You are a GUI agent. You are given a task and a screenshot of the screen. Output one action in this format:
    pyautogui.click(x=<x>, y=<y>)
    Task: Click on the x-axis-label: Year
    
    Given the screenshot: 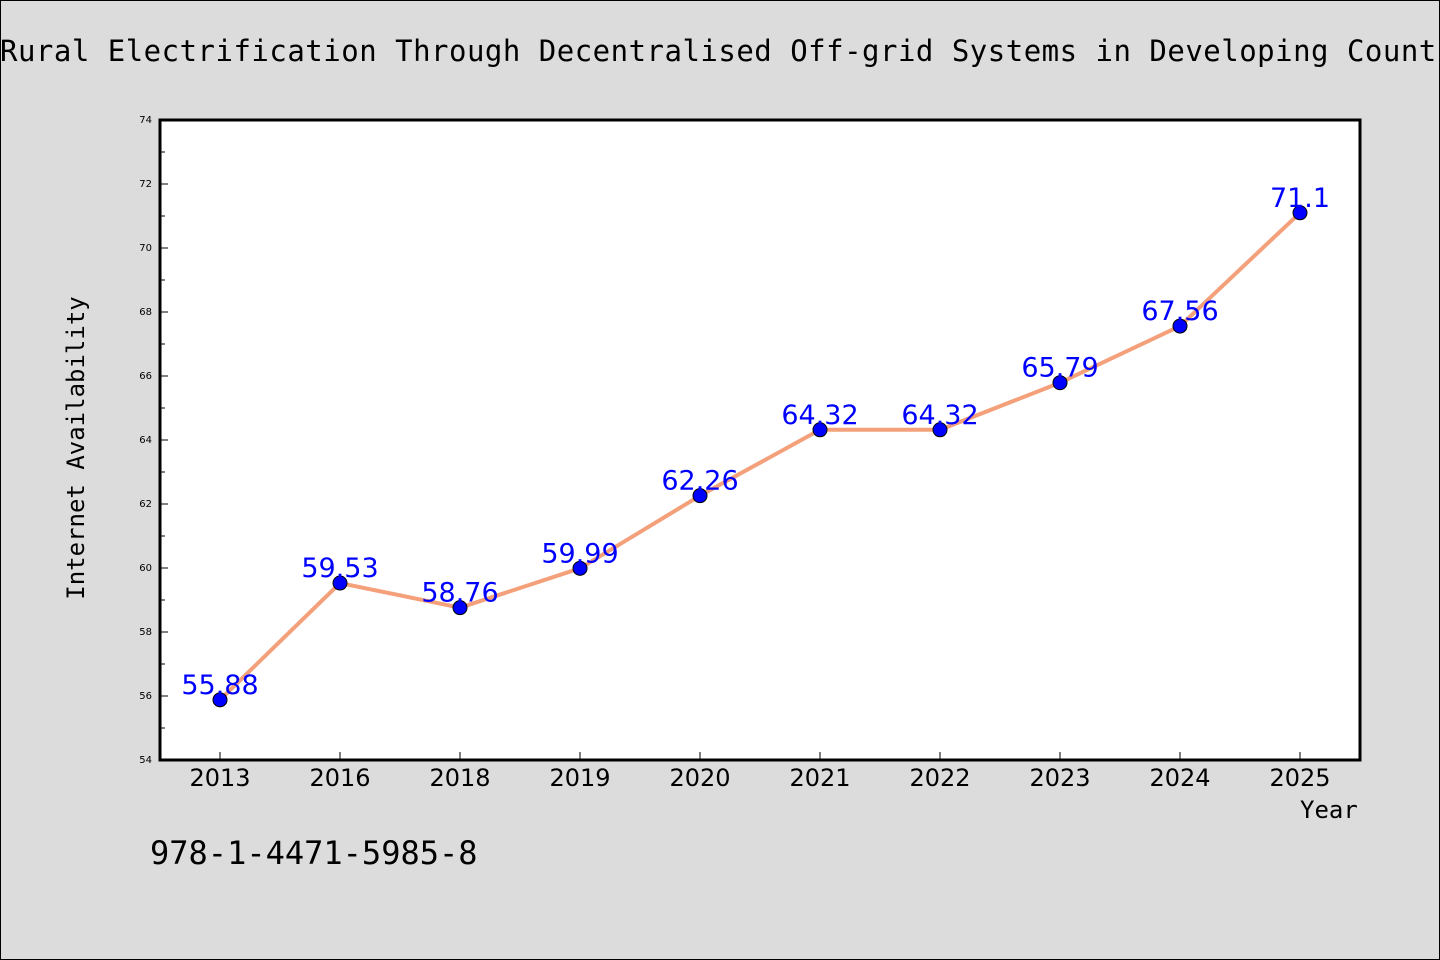 What is the action you would take?
    pyautogui.click(x=1329, y=810)
    